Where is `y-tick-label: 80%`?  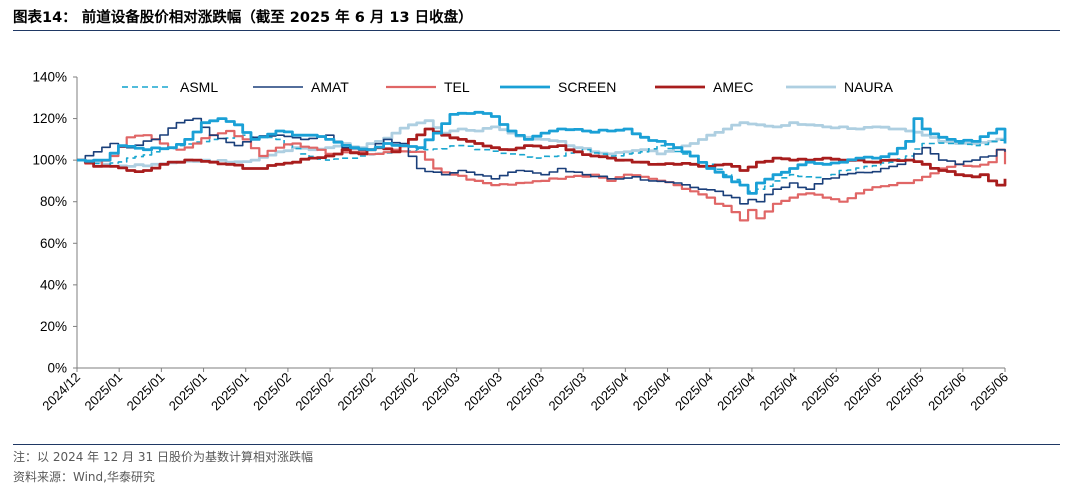 y-tick-label: 80% is located at coordinates (53, 201).